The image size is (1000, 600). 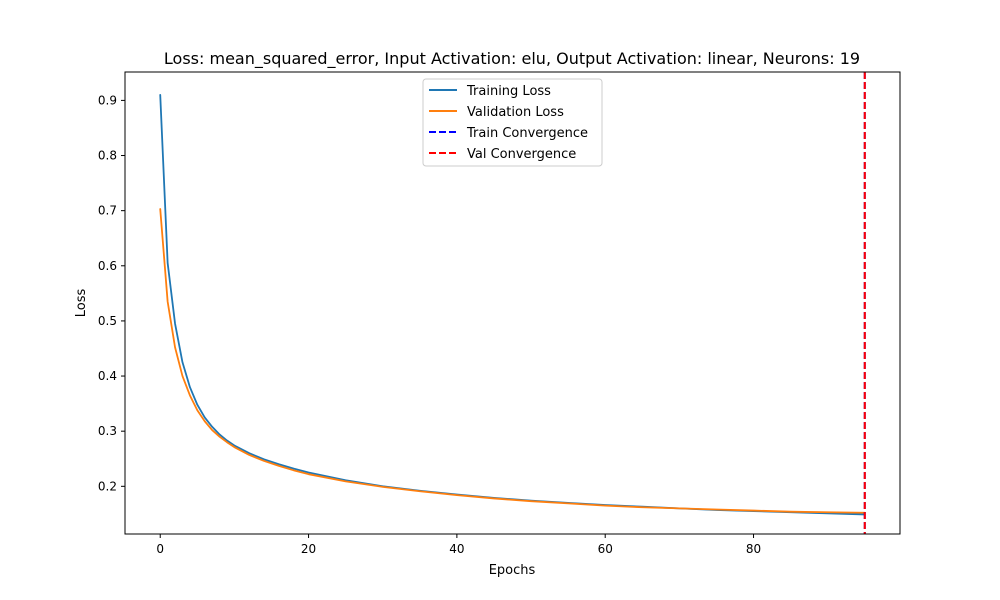 What do you see at coordinates (605, 549) in the screenshot?
I see `x-tick-label: 60` at bounding box center [605, 549].